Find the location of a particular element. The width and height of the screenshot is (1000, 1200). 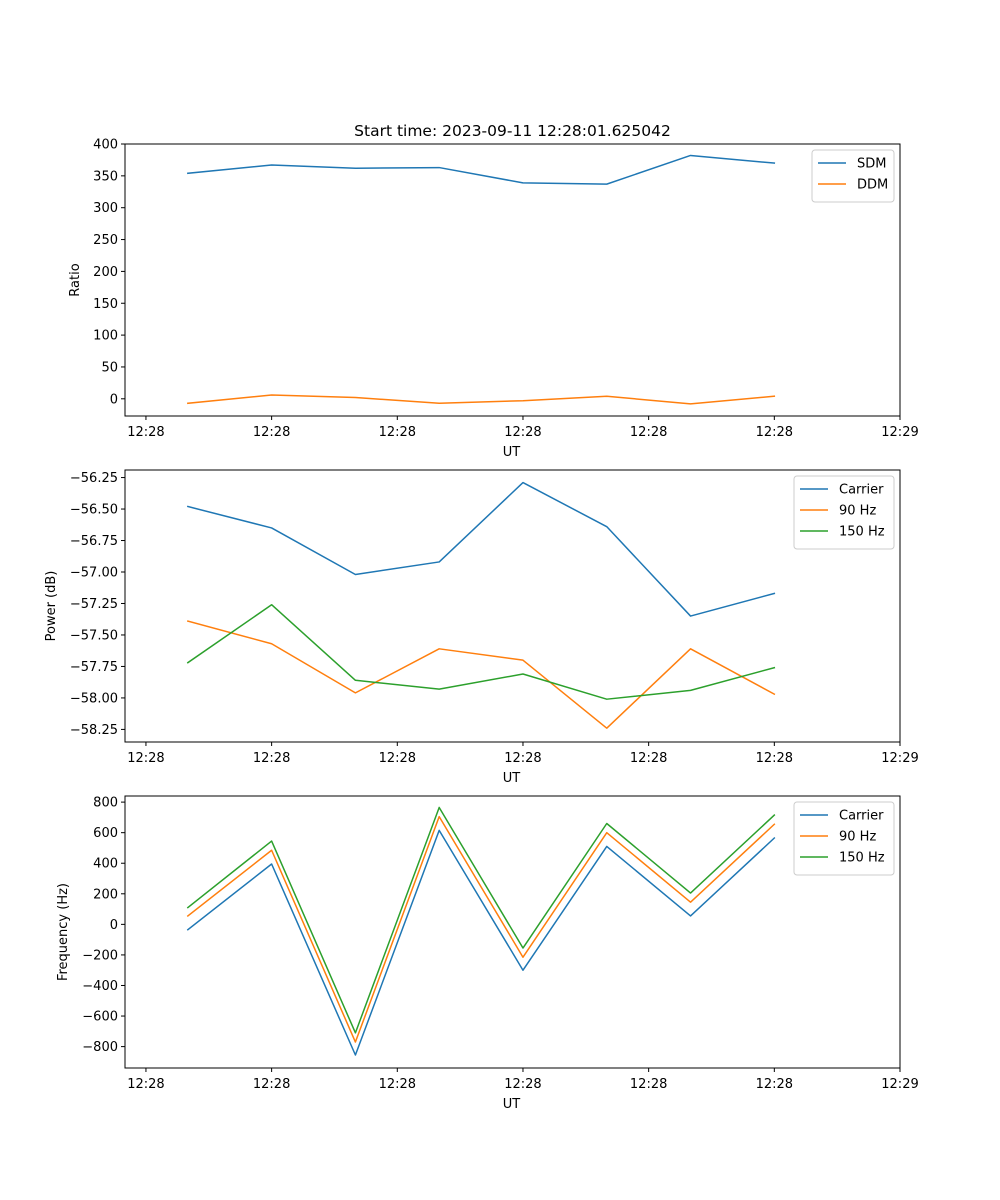

y-axis-label: Frequency (Hz) is located at coordinates (63, 932).